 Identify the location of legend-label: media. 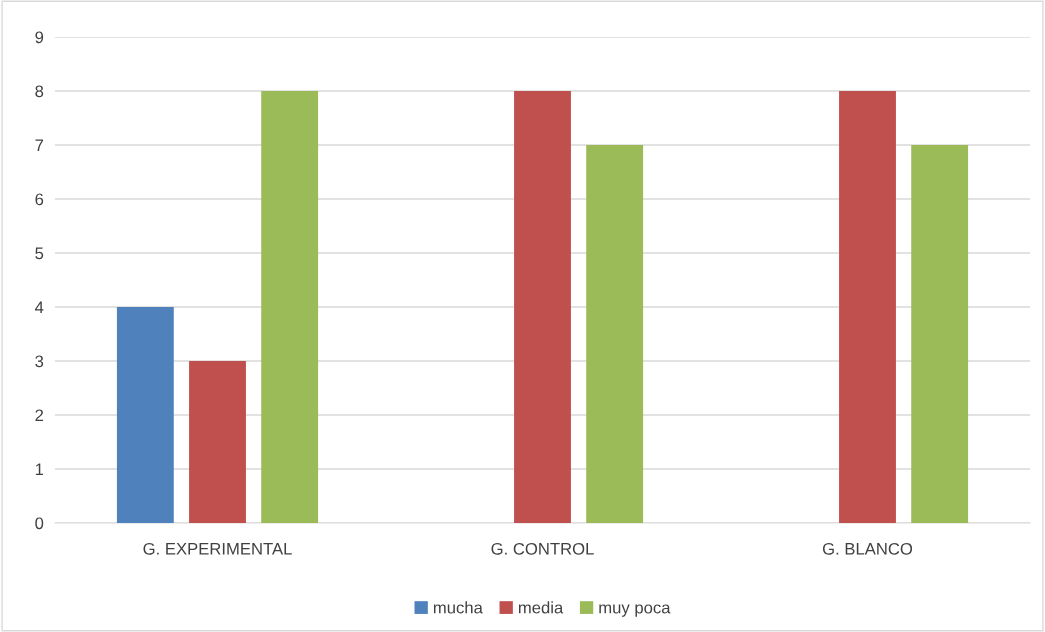
(541, 607).